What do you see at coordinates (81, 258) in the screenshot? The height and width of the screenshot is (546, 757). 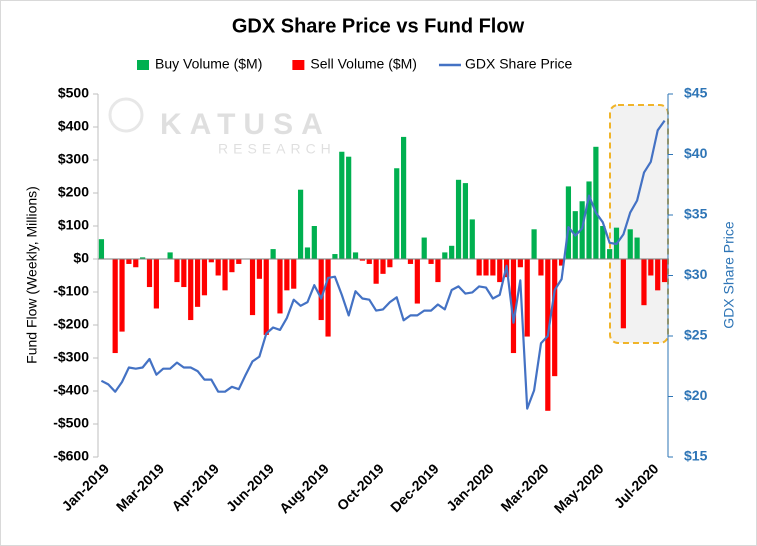 I see `y-tick-label: $0` at bounding box center [81, 258].